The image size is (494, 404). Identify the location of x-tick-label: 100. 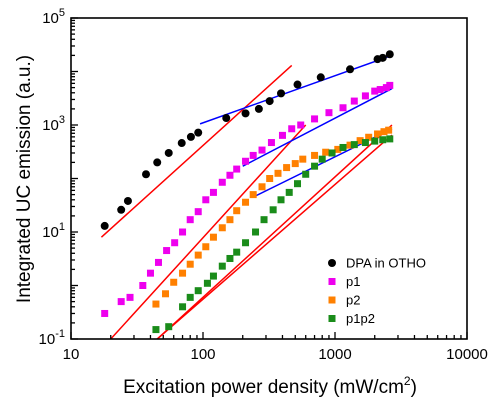
(202, 354).